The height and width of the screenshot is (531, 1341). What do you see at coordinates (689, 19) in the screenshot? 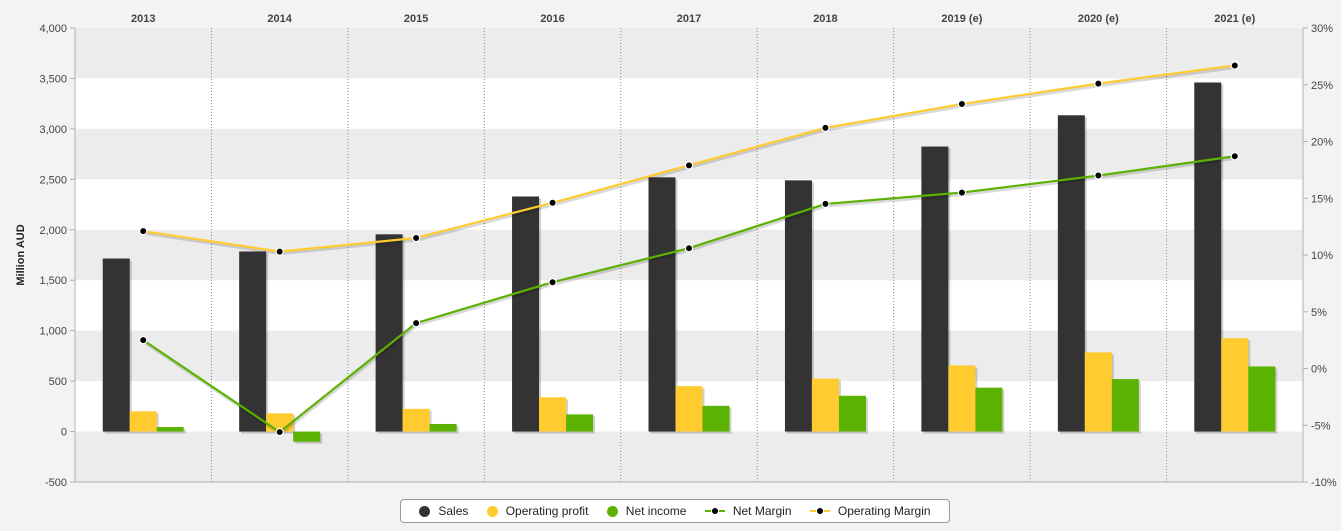
I see `category-label: 2017` at bounding box center [689, 19].